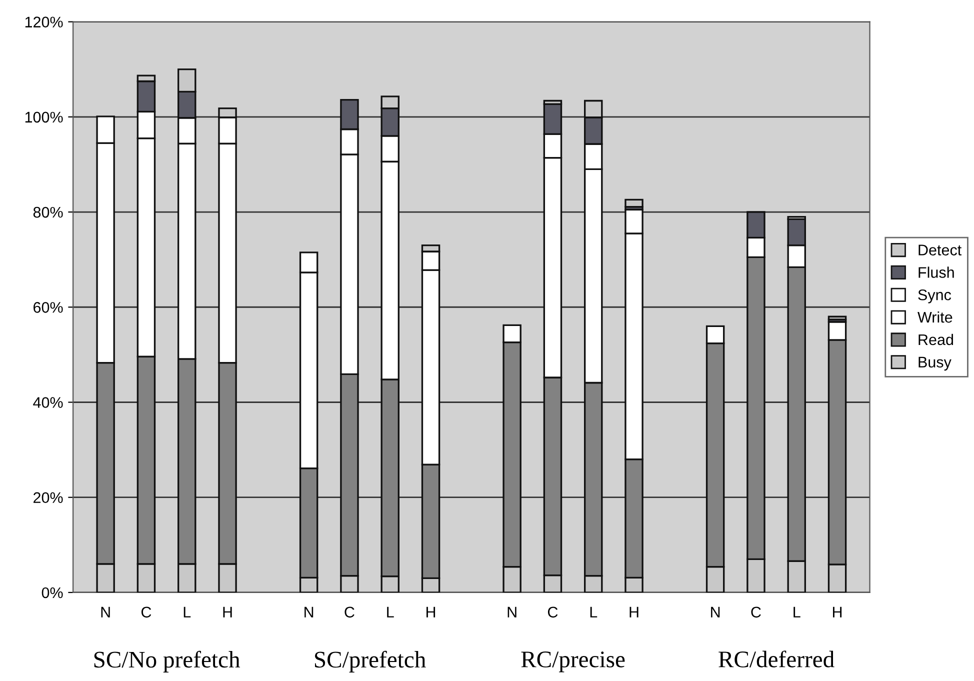 The height and width of the screenshot is (681, 974). I want to click on legend-label: Busy, so click(935, 363).